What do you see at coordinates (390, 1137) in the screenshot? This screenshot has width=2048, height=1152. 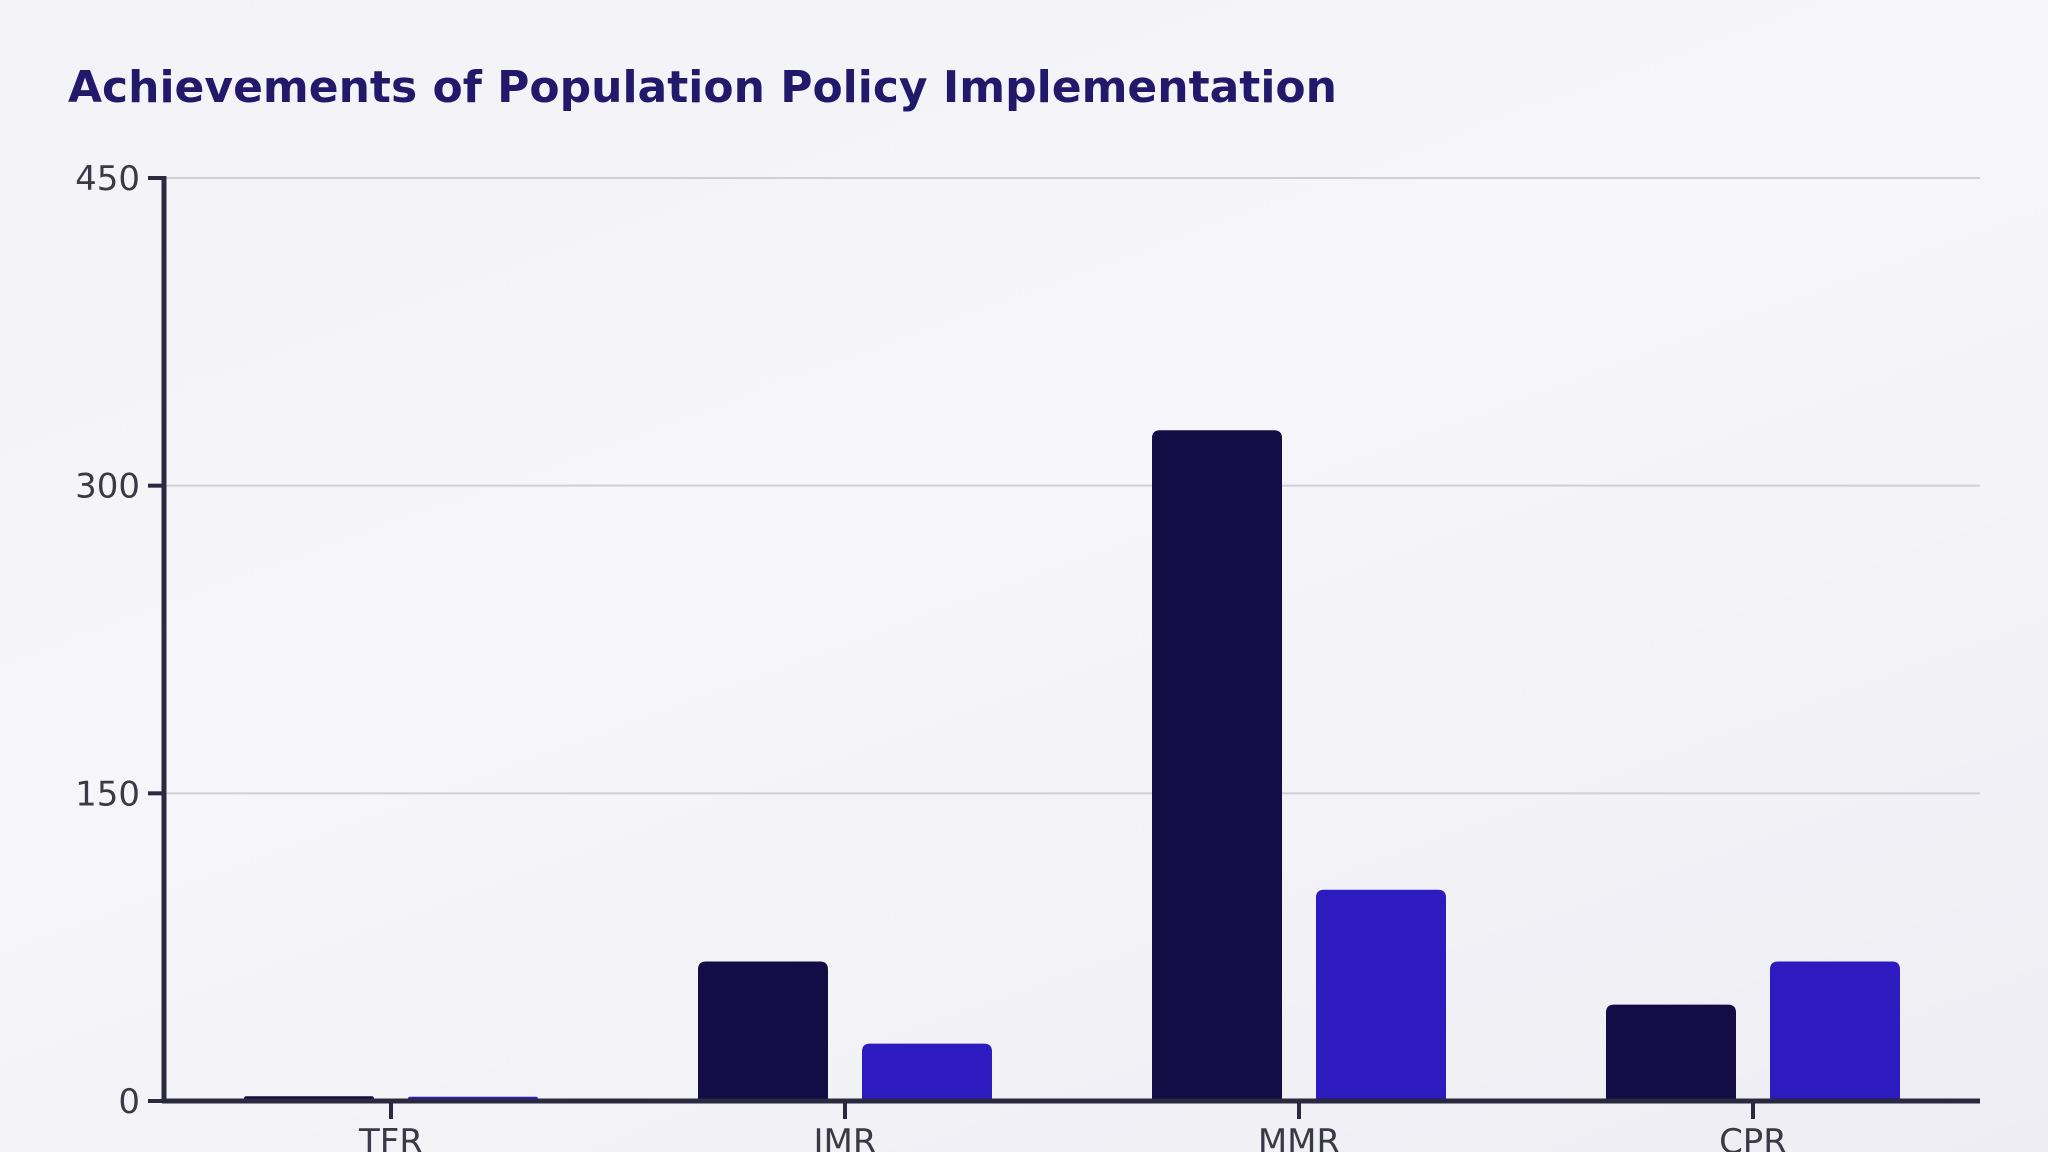 I see `x-tick-label: TFR` at bounding box center [390, 1137].